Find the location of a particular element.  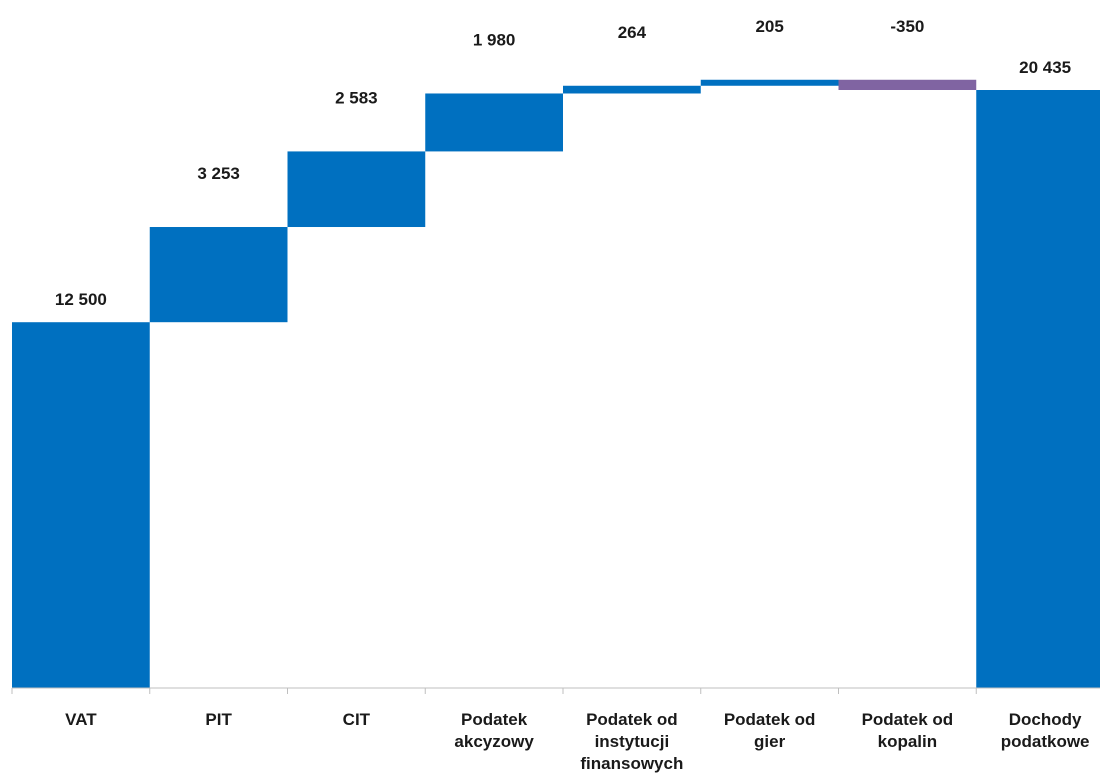

value-label-3: 2 583 is located at coordinates (356, 97).